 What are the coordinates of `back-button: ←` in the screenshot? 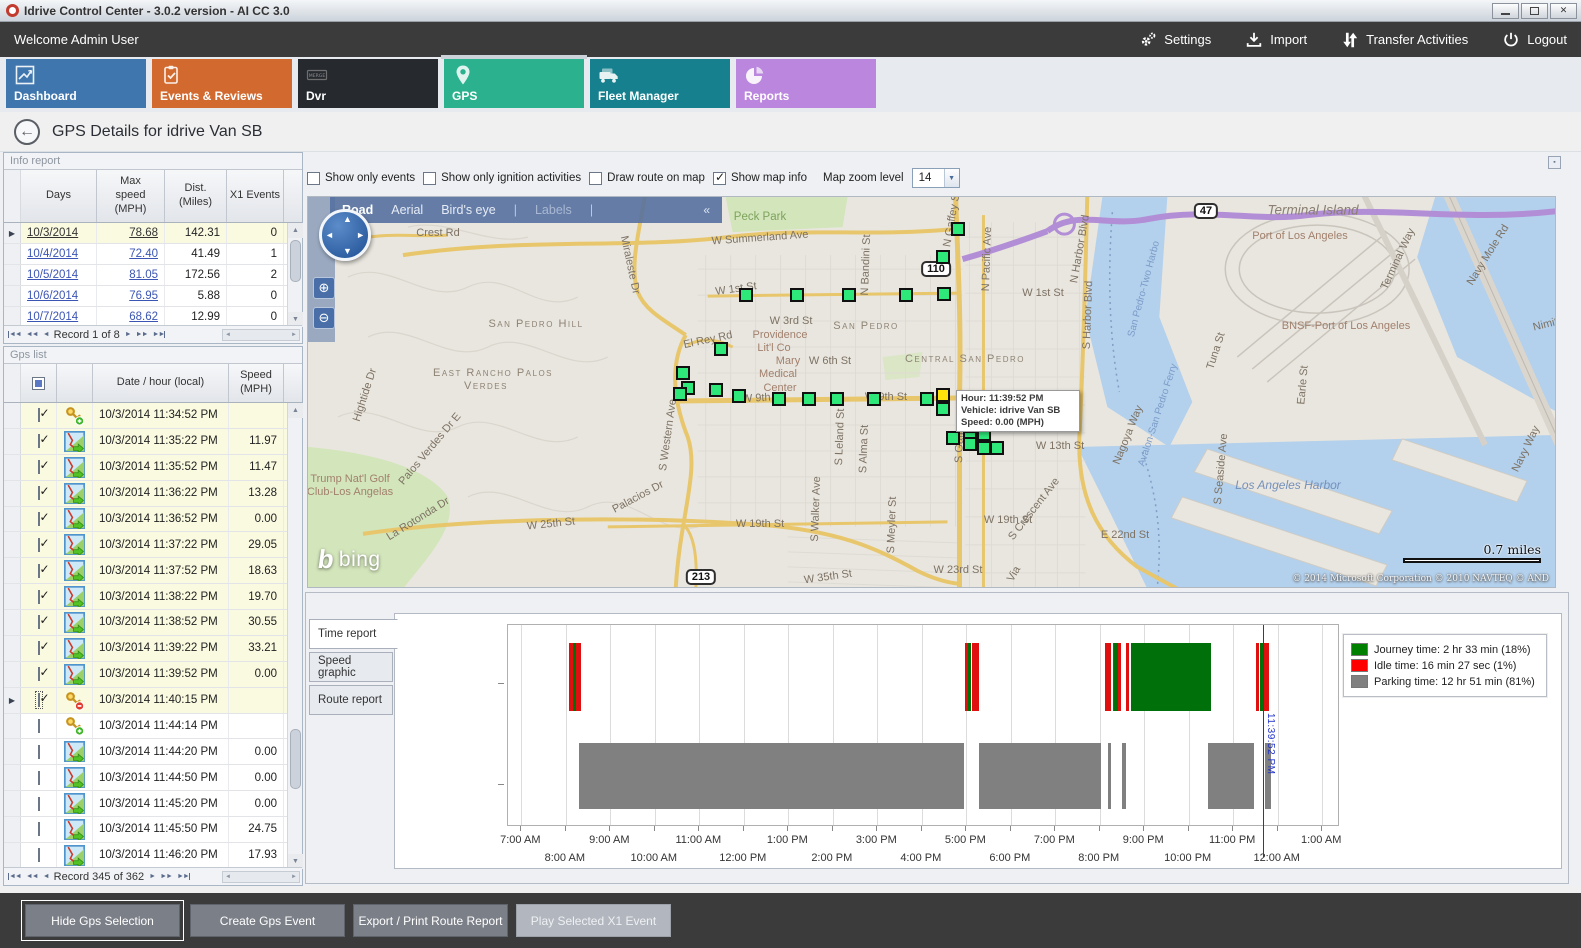 It's located at (27, 131).